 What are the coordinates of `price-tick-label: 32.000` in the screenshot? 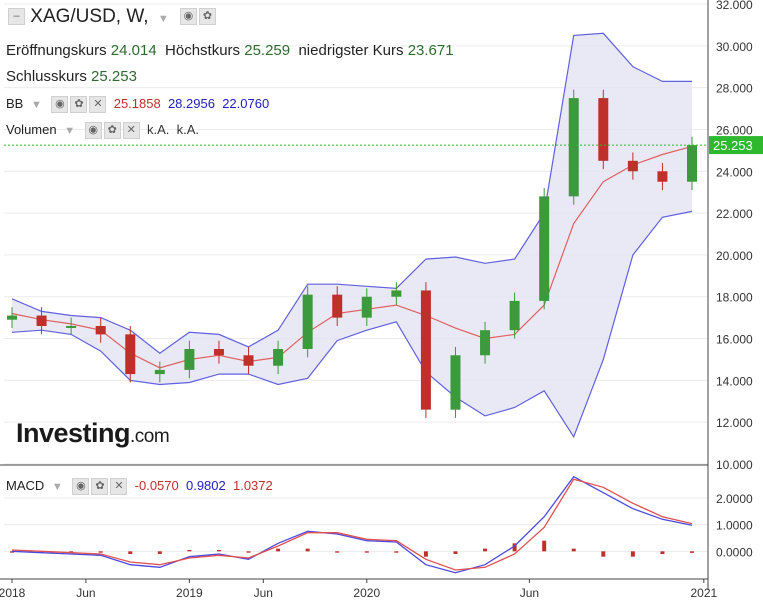 It's located at (734, 6).